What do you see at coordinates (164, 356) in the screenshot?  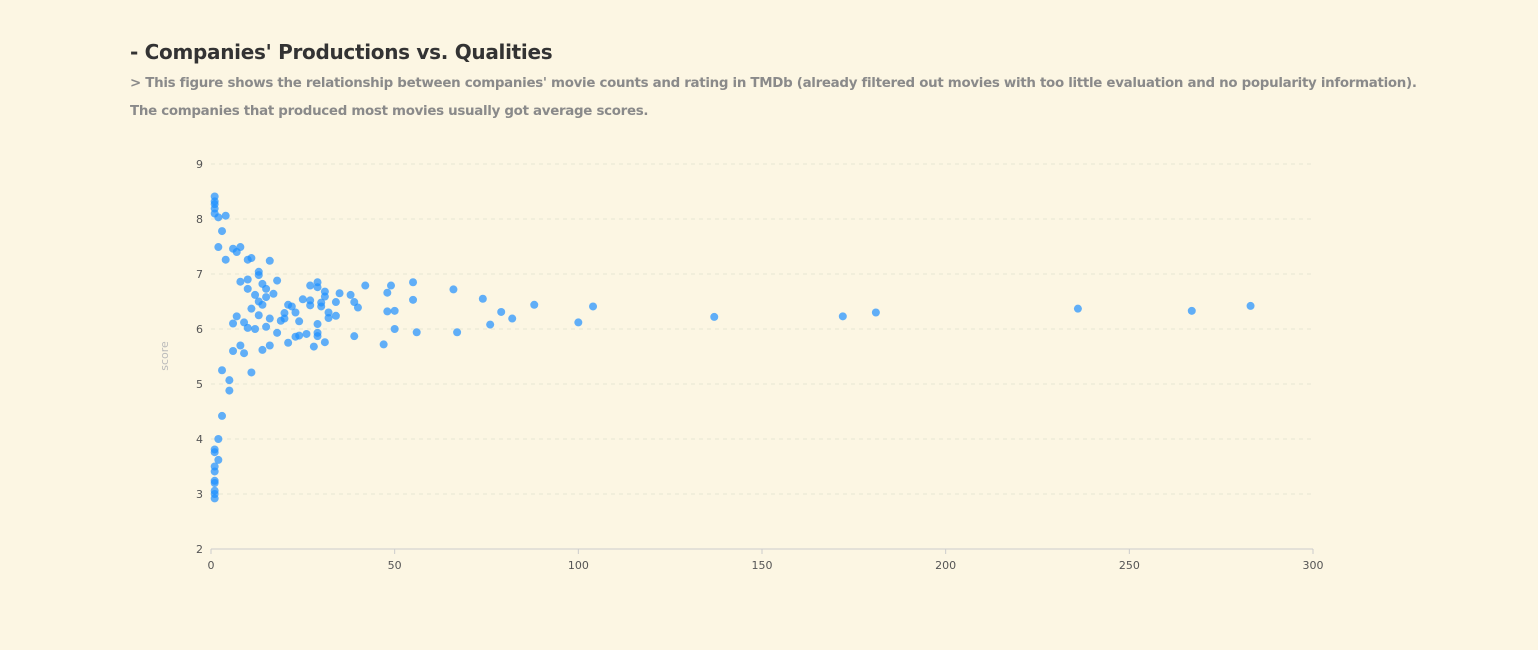 I see `y-axis-title: score` at bounding box center [164, 356].